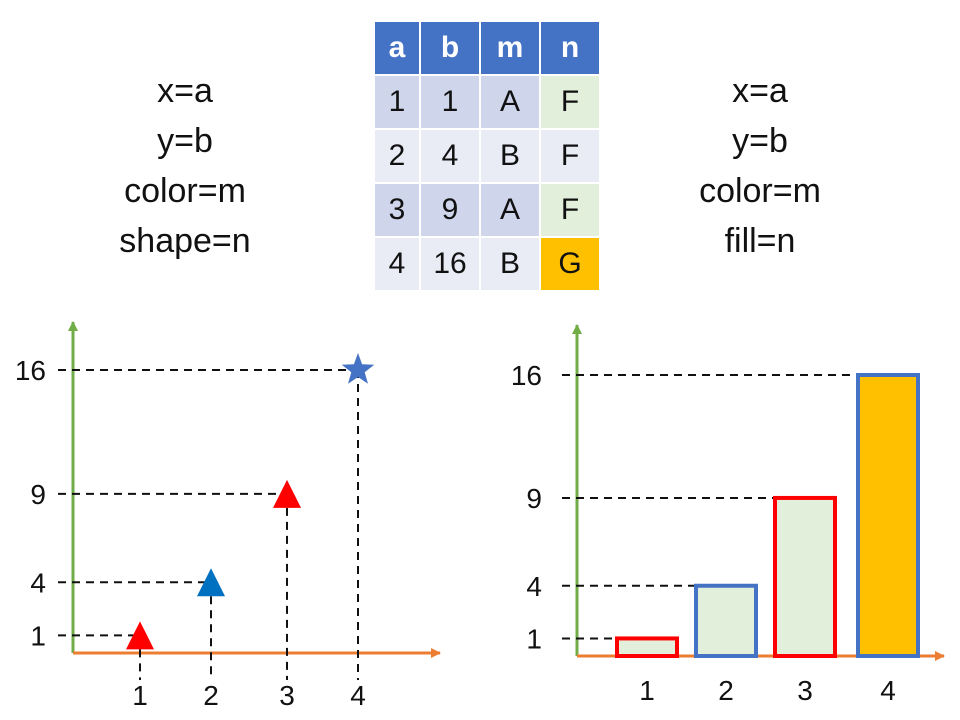  I want to click on table-row: 4 16 B G, so click(487, 264).